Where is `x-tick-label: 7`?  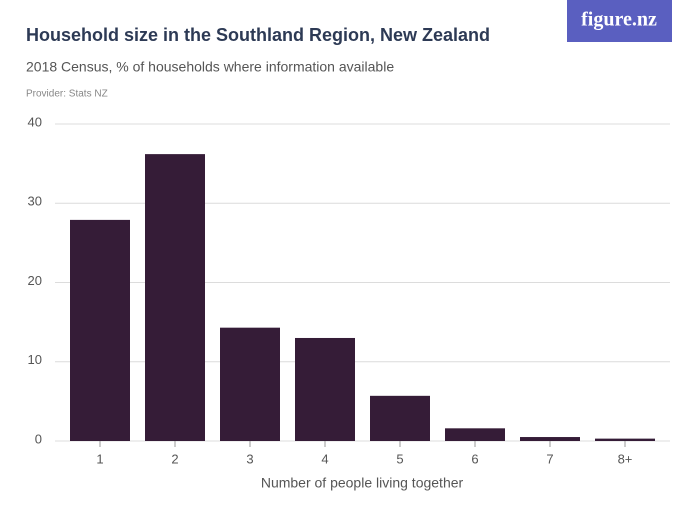
x-tick-label: 7 is located at coordinates (549, 458).